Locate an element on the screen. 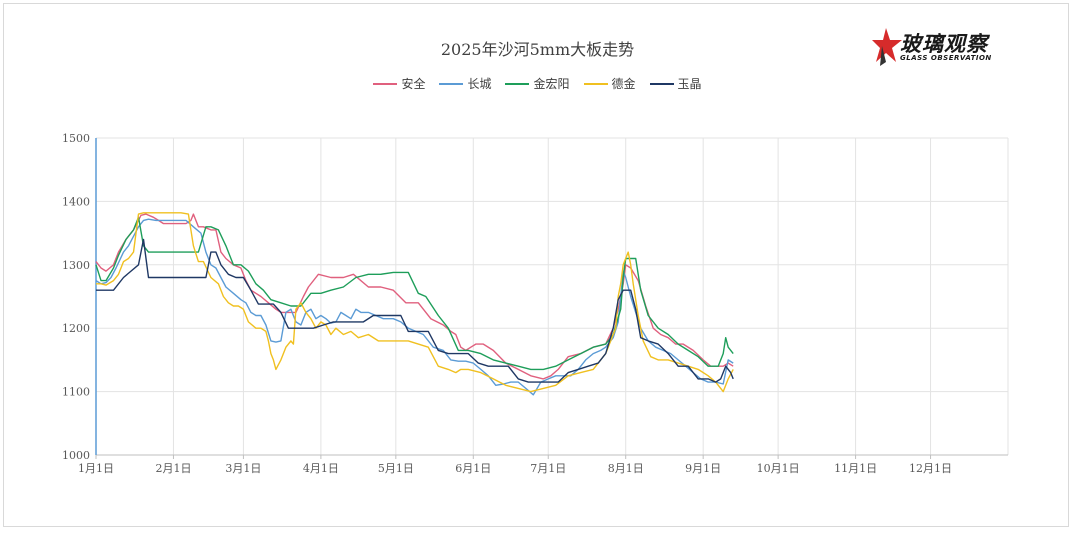 The height and width of the screenshot is (535, 1075). legend-item: 玉晶 is located at coordinates (675, 83).